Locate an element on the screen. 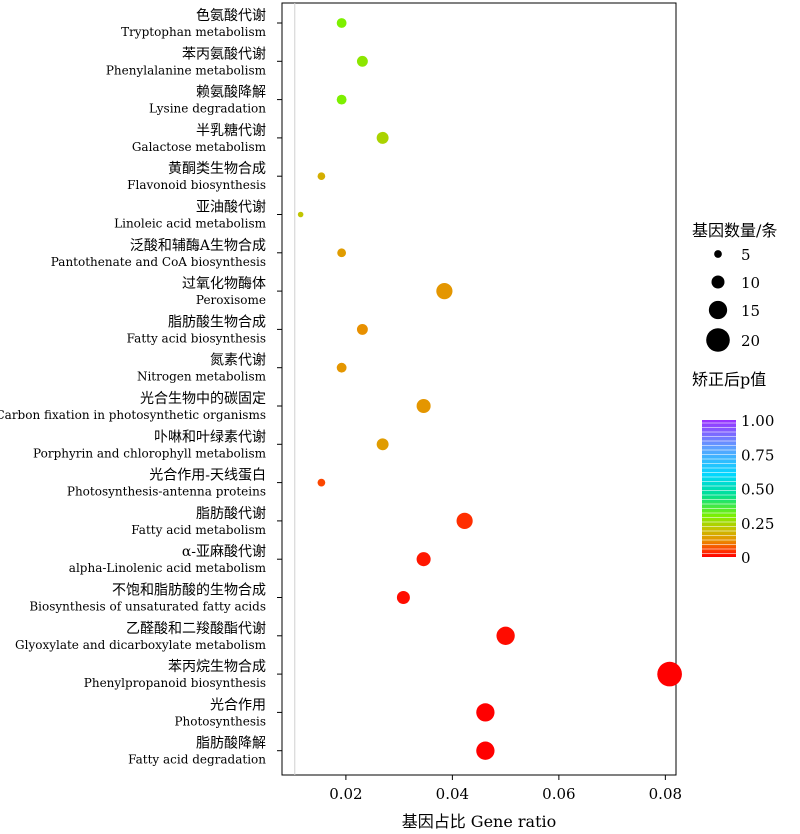 The image size is (800, 834). y-tick-marks is located at coordinates (279, 387).